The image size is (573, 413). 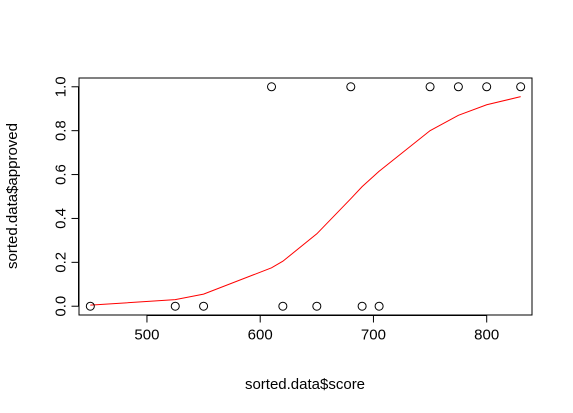 I want to click on x-tick-label: 500, so click(x=146, y=335).